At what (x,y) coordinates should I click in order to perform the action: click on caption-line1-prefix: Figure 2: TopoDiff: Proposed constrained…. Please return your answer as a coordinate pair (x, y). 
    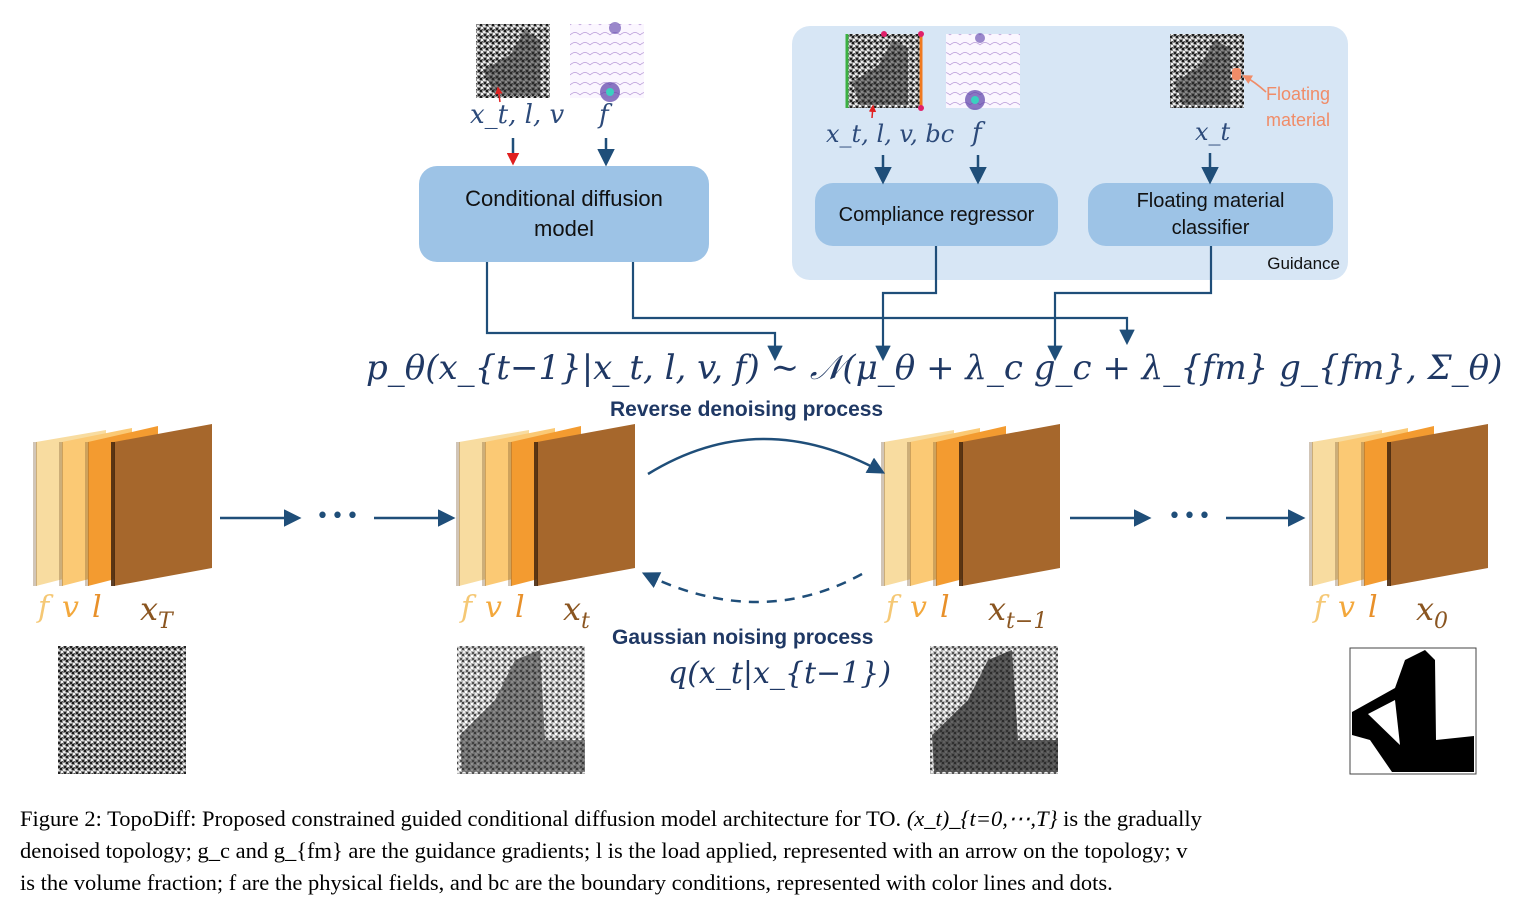
    Looking at the image, I should click on (463, 818).